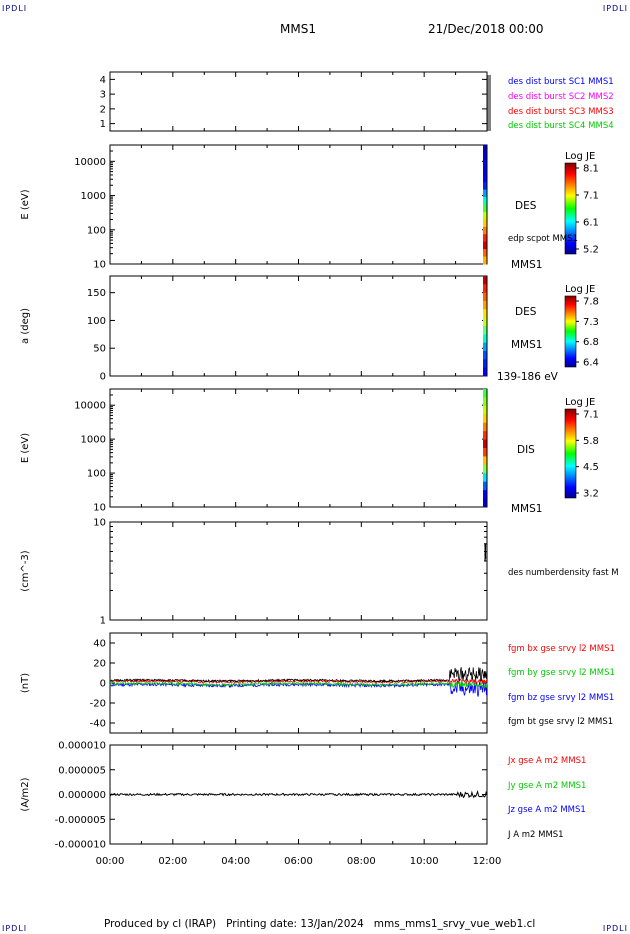 The width and height of the screenshot is (630, 934). I want to click on panel-frame-burst-availability, so click(298, 101).